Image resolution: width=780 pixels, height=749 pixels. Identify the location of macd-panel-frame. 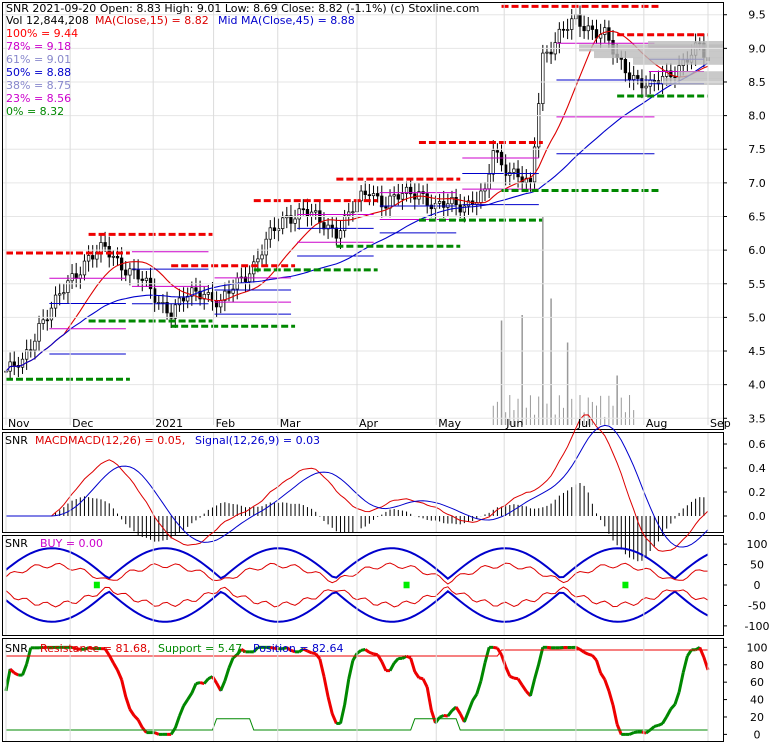
(363, 483).